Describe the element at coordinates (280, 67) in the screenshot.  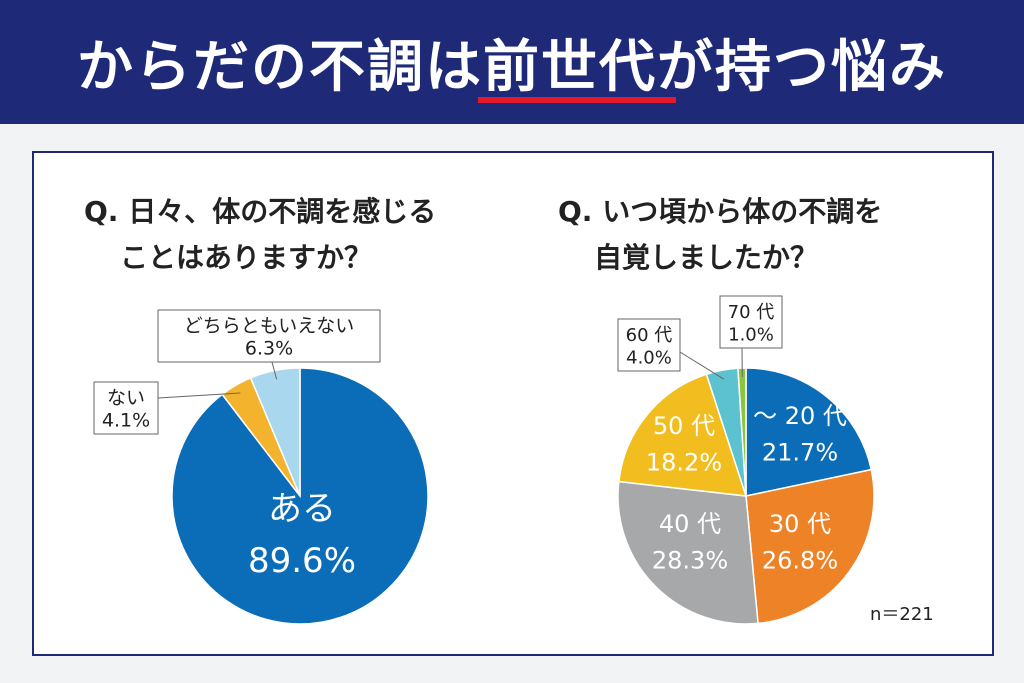
I see `title-pre: からだの不調は` at that location.